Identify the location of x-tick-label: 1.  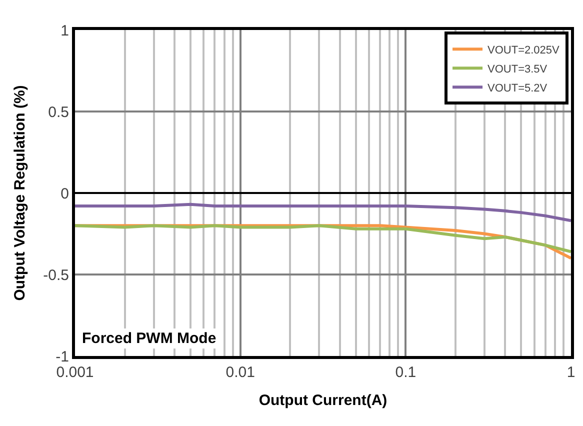
(571, 372).